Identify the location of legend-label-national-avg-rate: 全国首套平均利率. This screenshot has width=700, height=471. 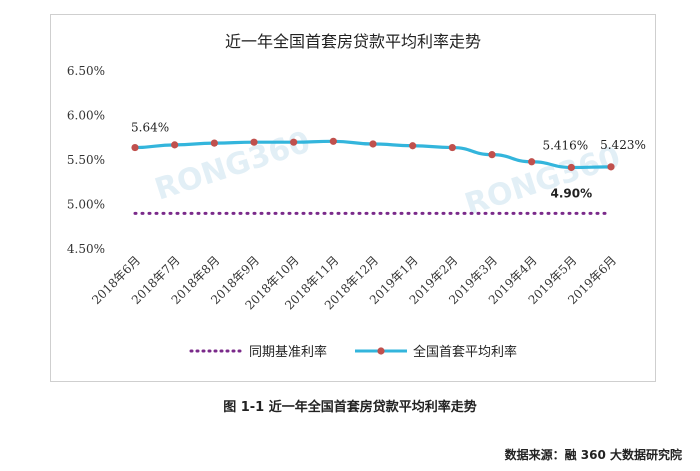
(465, 352).